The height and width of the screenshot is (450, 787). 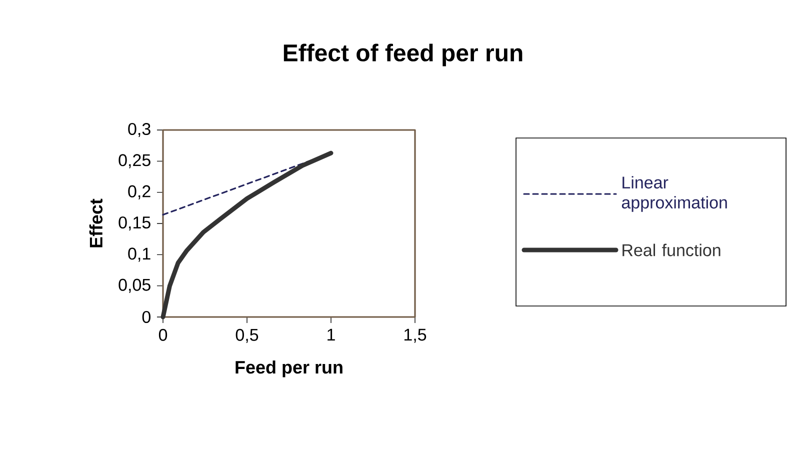 What do you see at coordinates (134, 285) in the screenshot?
I see `y-tick-label: 0,05` at bounding box center [134, 285].